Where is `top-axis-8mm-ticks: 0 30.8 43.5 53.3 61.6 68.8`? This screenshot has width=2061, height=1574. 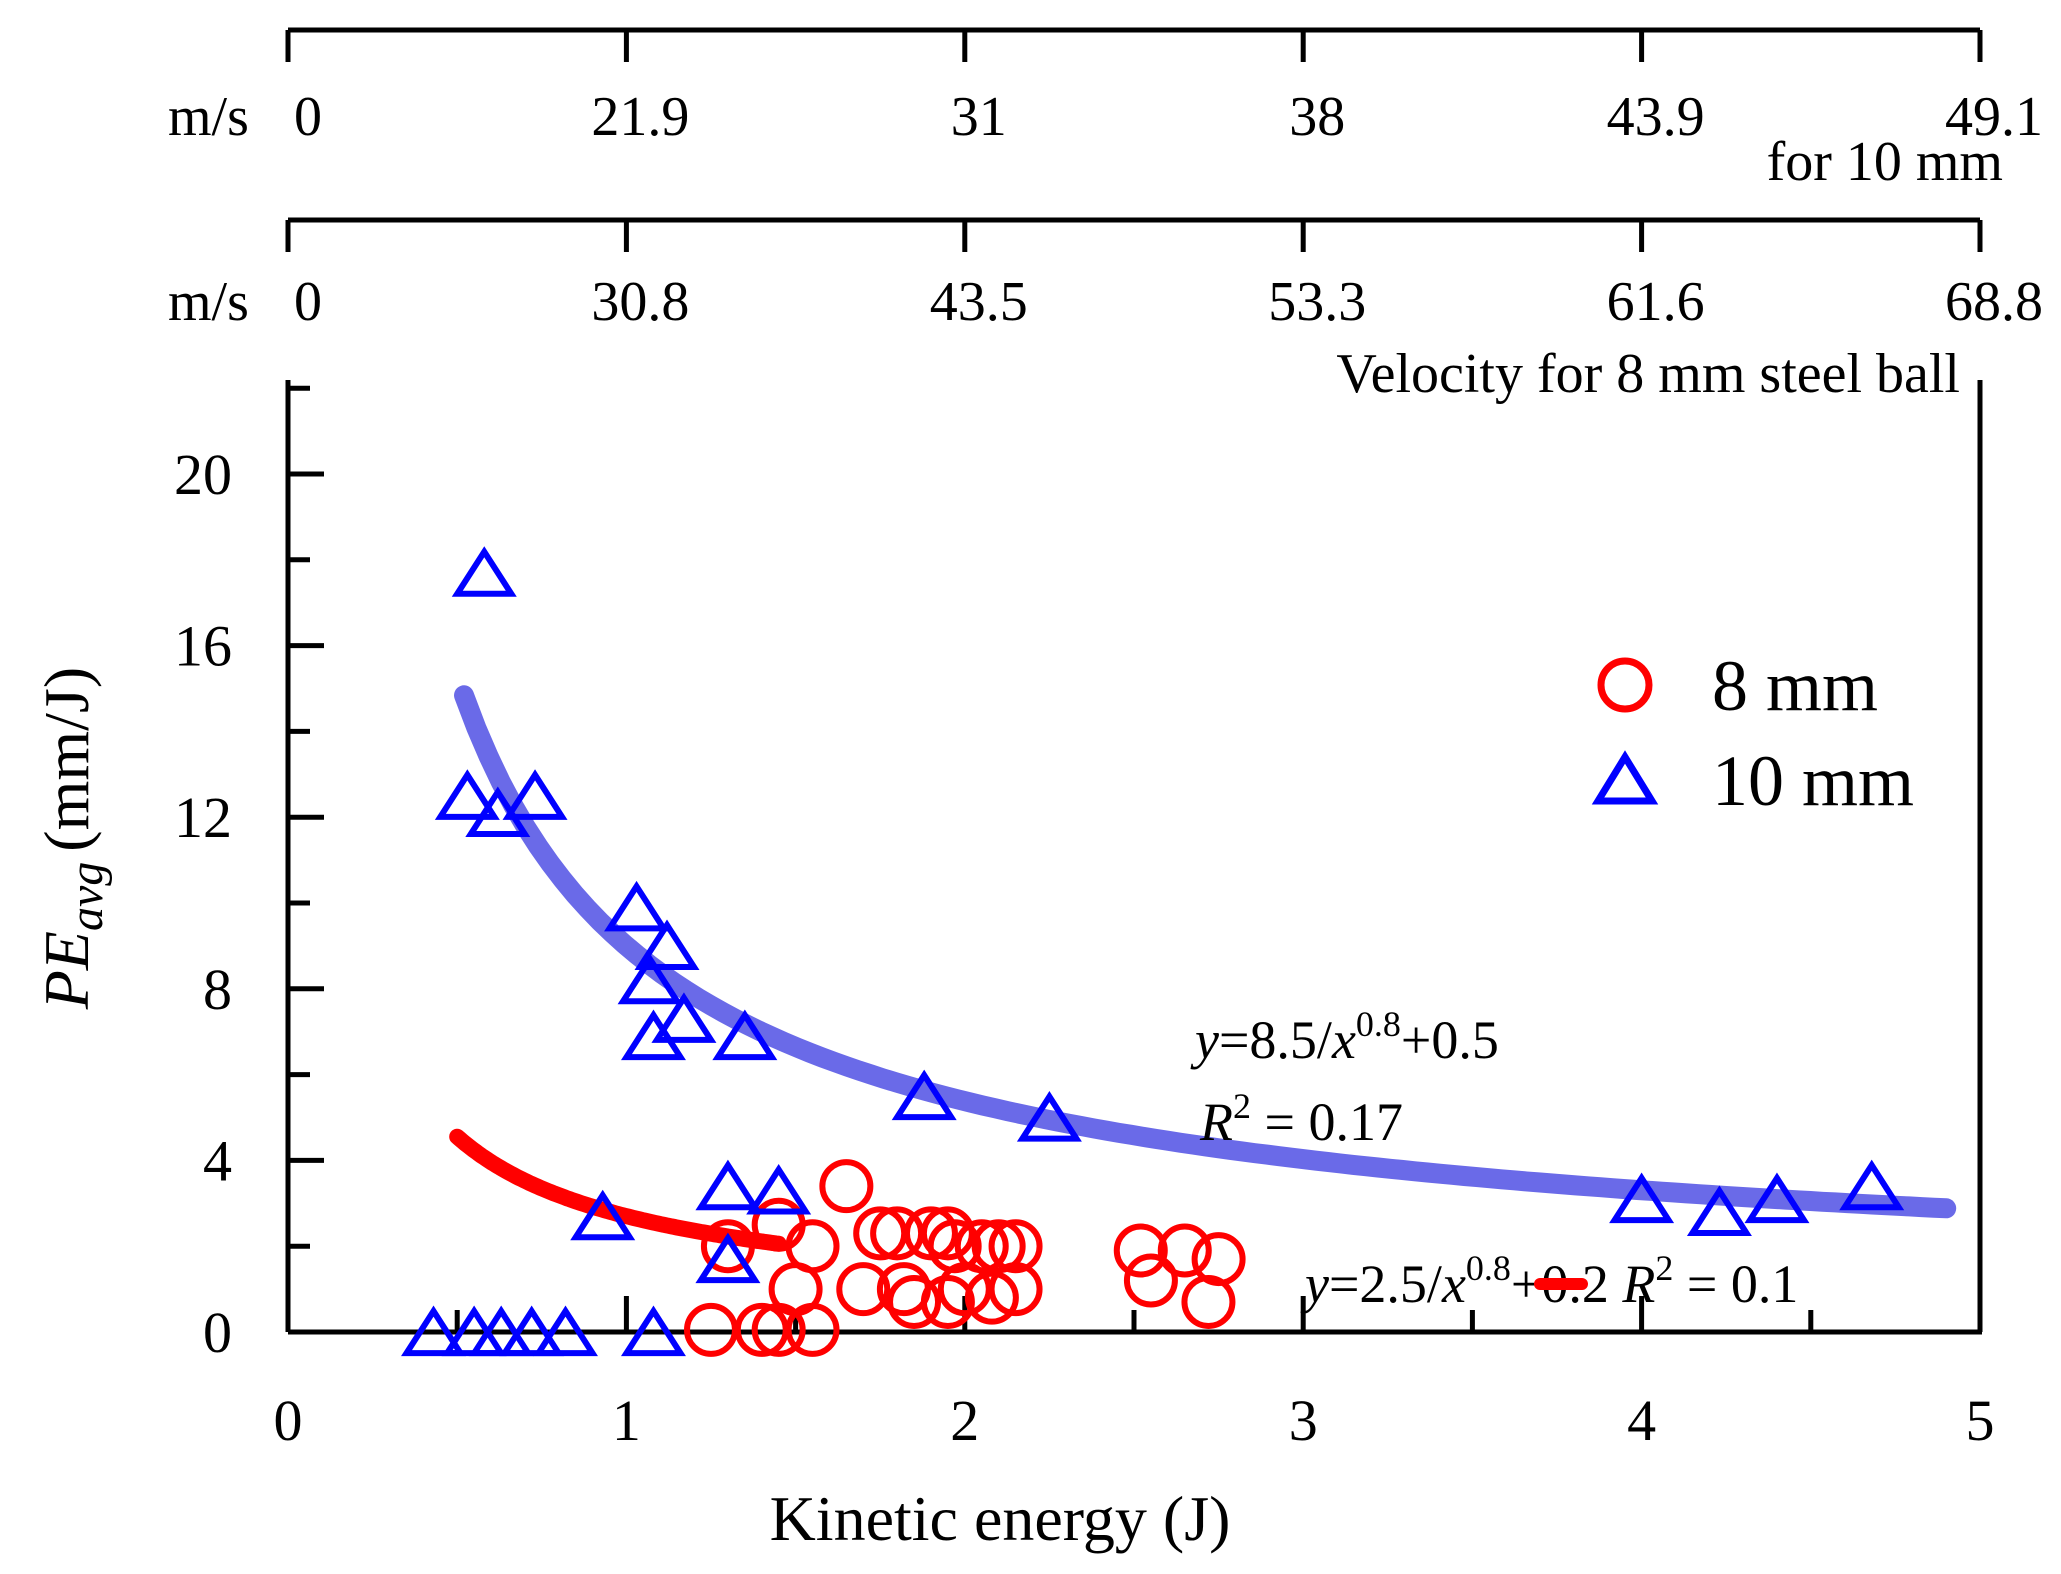 top-axis-8mm-ticks: 0 30.8 43.5 53.3 61.6 68.8 is located at coordinates (1164, 276).